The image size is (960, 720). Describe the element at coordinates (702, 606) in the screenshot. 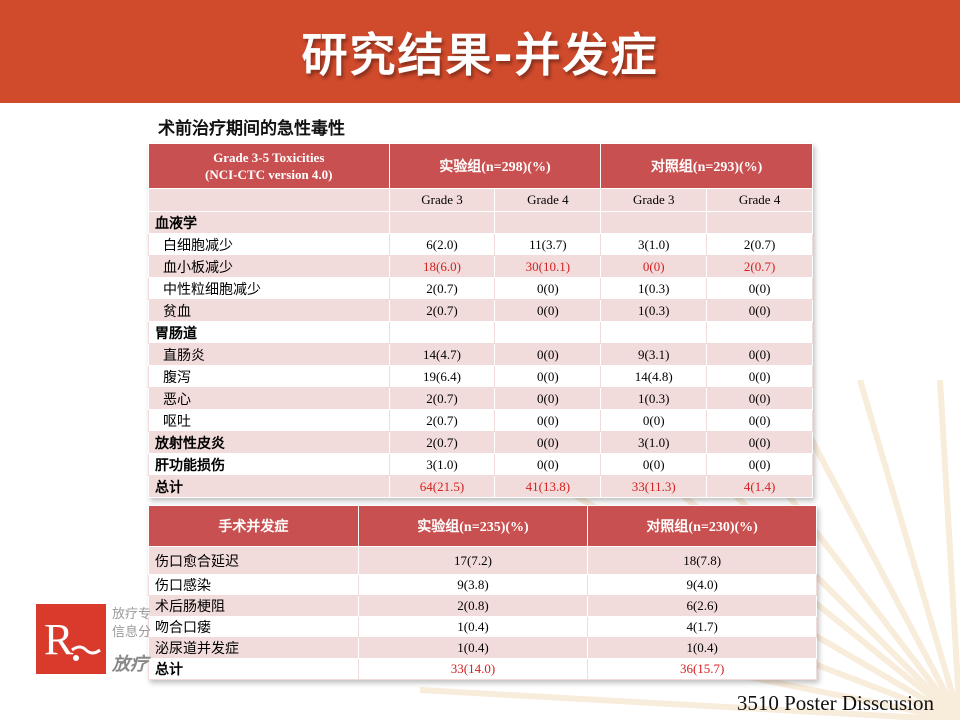

I see `cell-value: 6(2.6)` at that location.